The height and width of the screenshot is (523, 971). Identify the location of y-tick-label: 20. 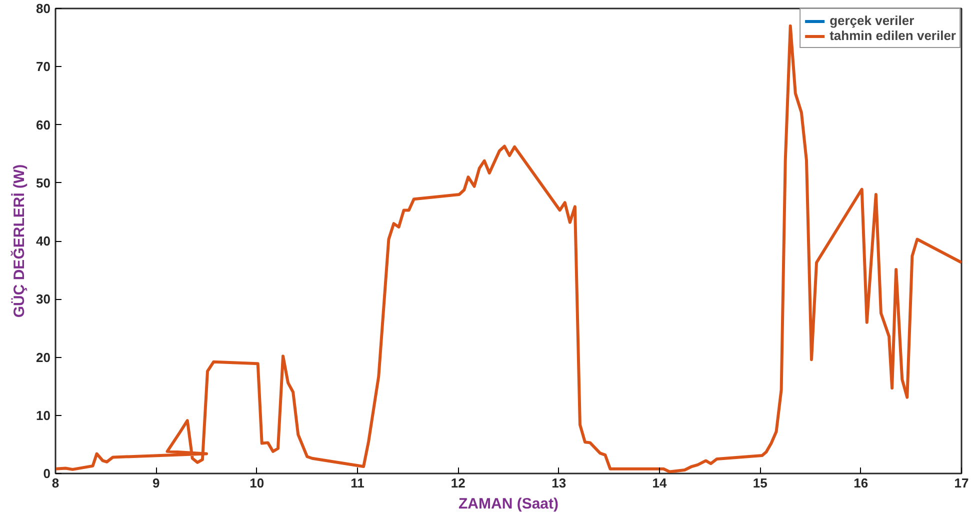
(43, 357).